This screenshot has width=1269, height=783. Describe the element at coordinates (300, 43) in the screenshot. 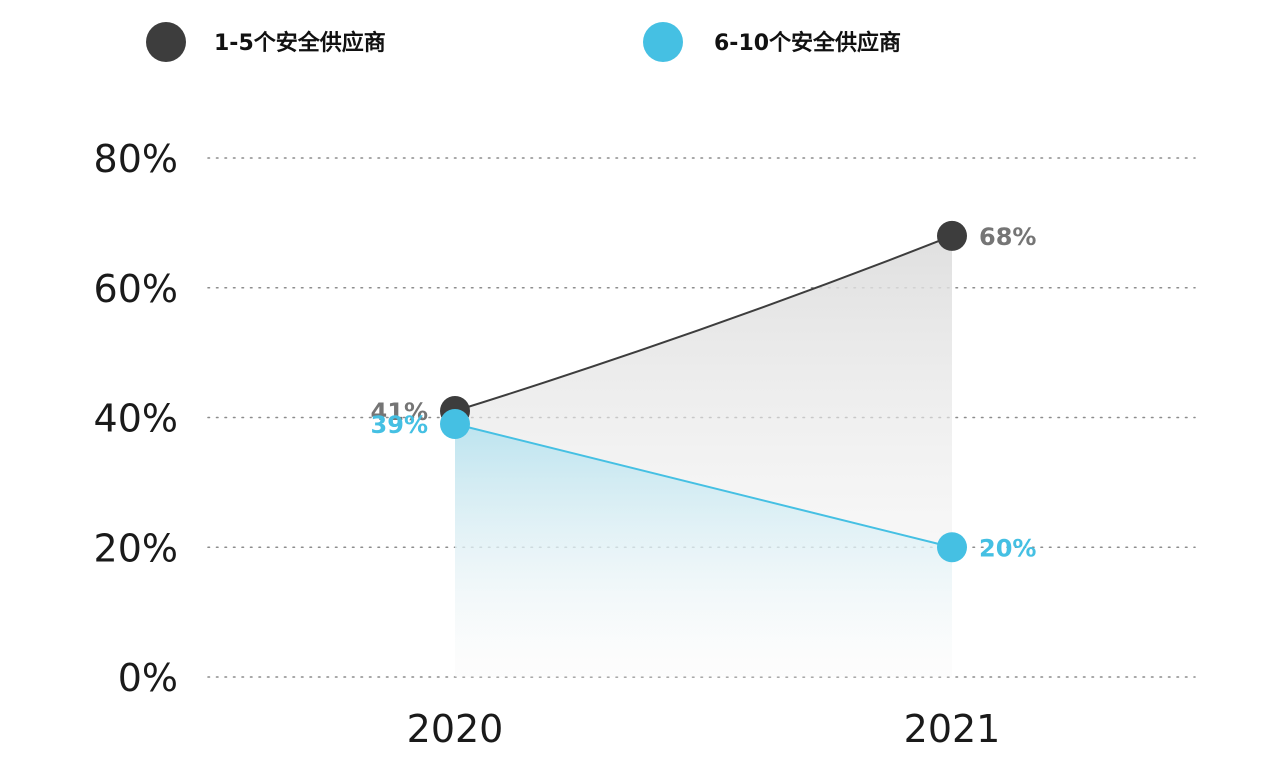

I see `legend-label-series-1: 1-5个安全供应商` at that location.